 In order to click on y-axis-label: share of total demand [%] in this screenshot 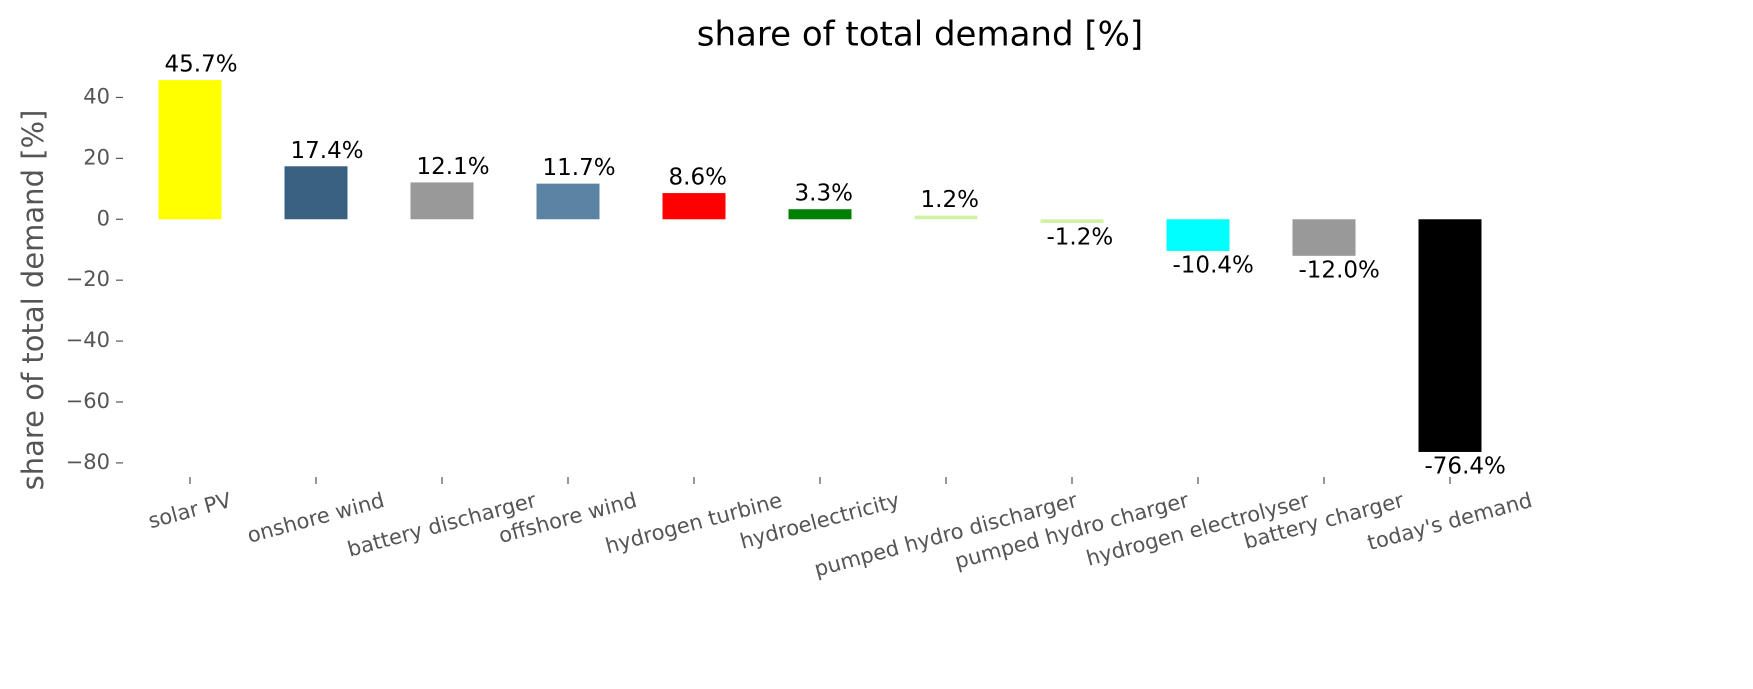, I will do `click(33, 300)`.